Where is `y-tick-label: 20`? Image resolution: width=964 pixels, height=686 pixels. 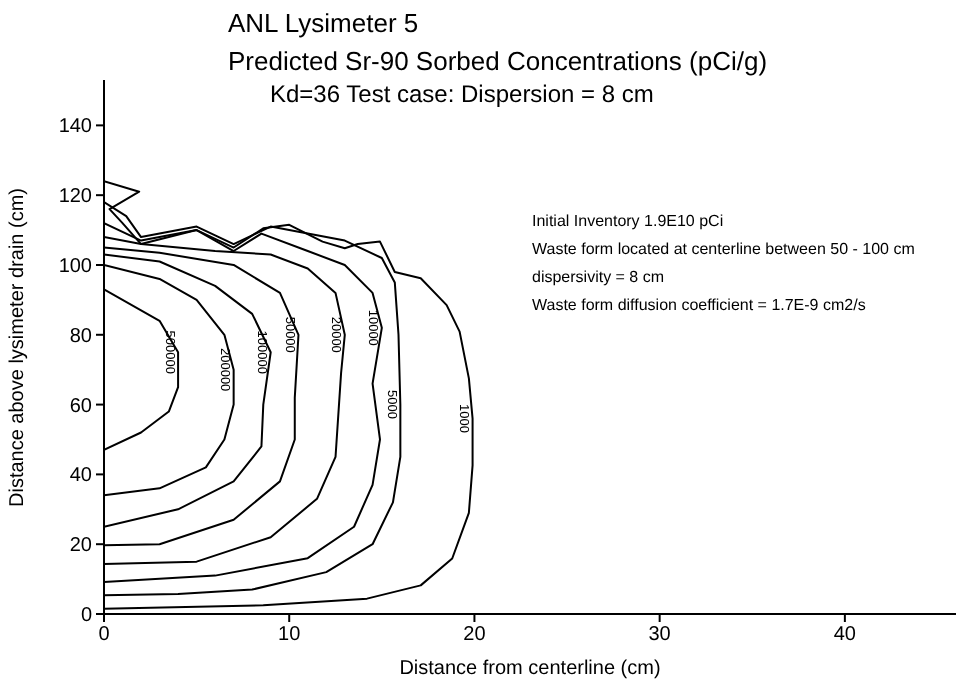
y-tick-label: 20 is located at coordinates (81, 546).